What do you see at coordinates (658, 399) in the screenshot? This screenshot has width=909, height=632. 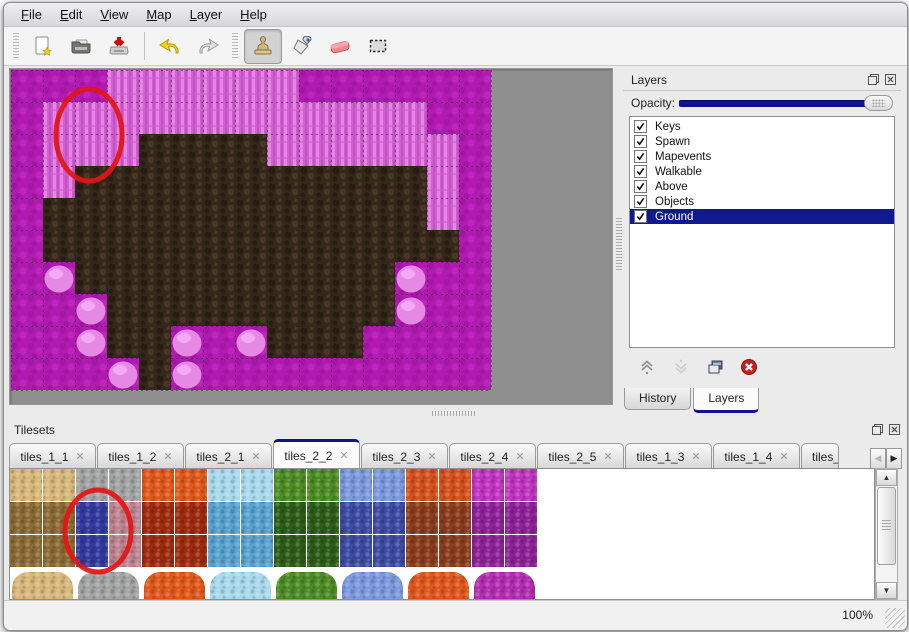 I see `panel-tab-history: History` at bounding box center [658, 399].